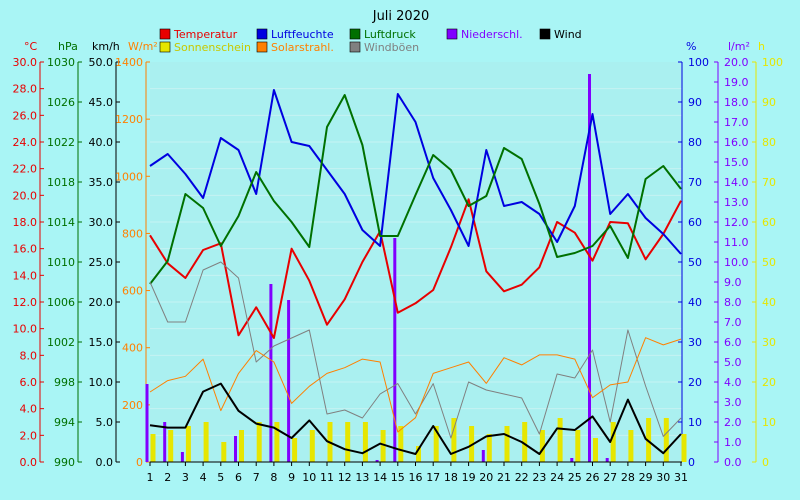  What do you see at coordinates (64, 422) in the screenshot?
I see `axis-tick-label: 994` at bounding box center [64, 422].